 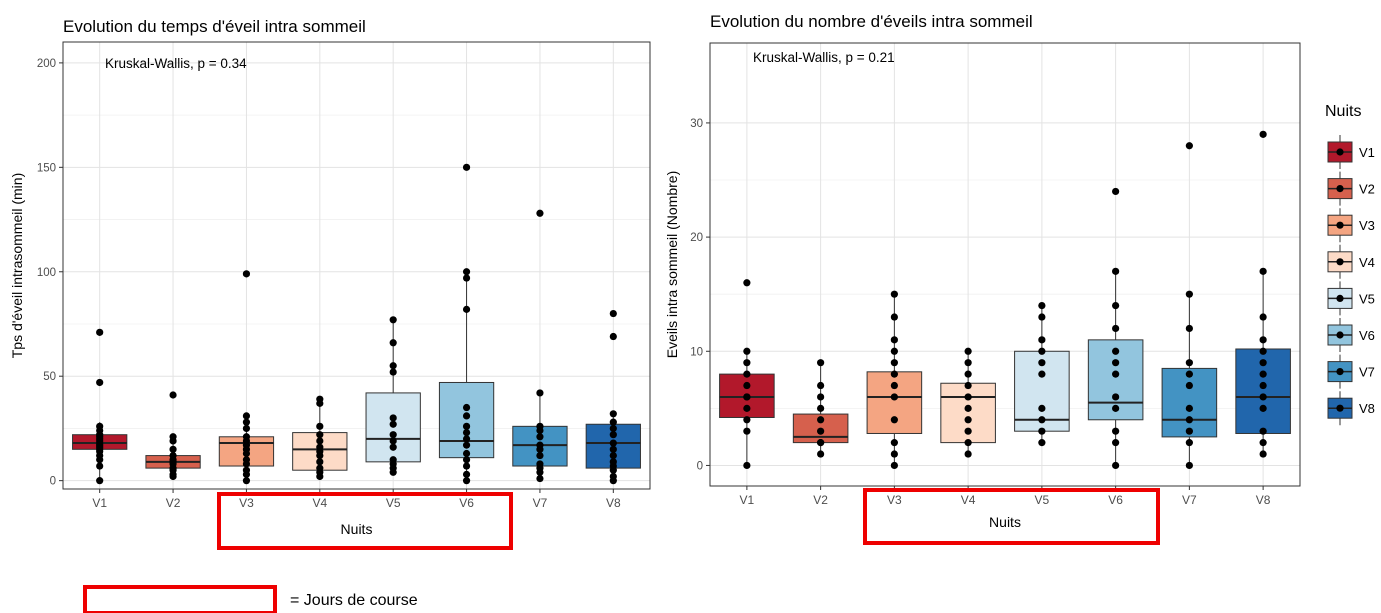 What do you see at coordinates (1367, 262) in the screenshot?
I see `legend-label: V4` at bounding box center [1367, 262].